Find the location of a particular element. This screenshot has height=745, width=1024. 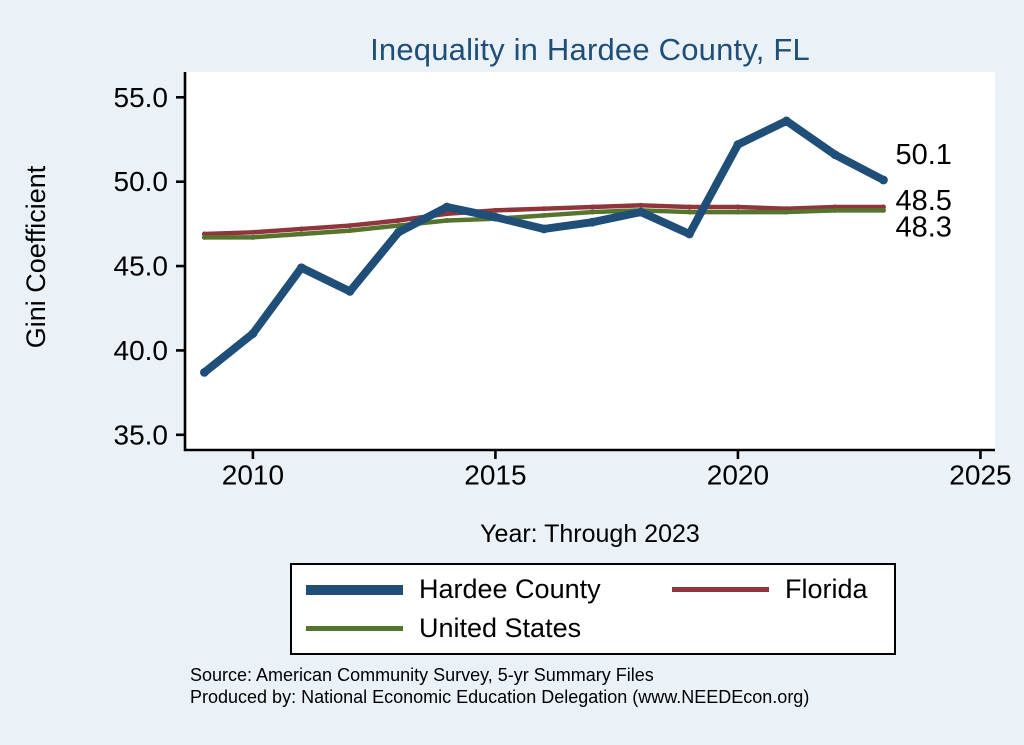

y-tick-label: 35.0 is located at coordinates (141, 434).